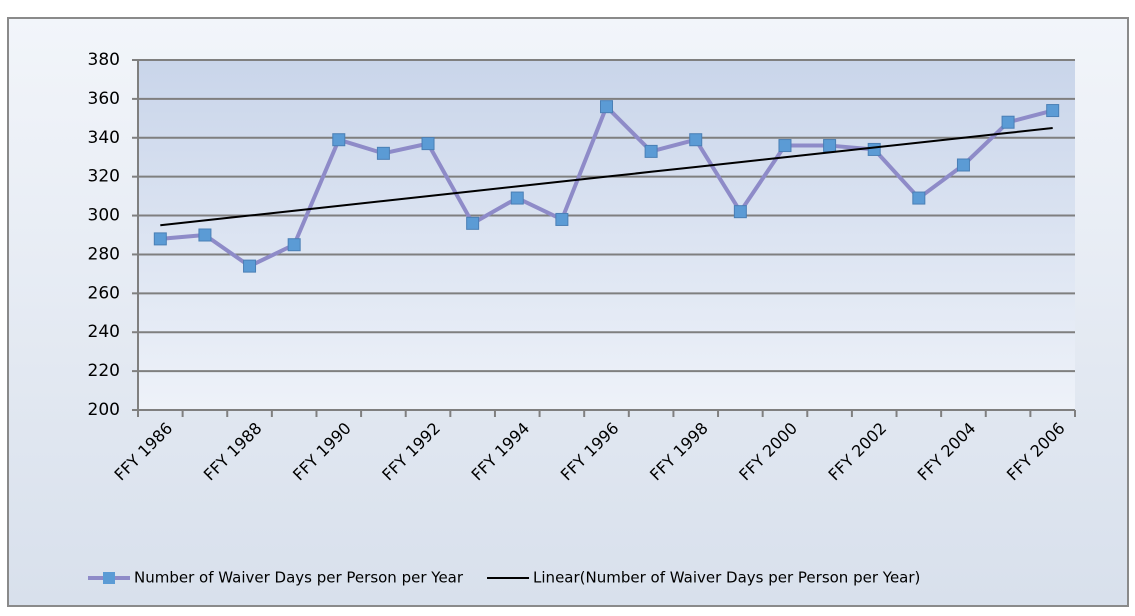 The image size is (1135, 616). I want to click on y-tick-label: 320, so click(104, 177).